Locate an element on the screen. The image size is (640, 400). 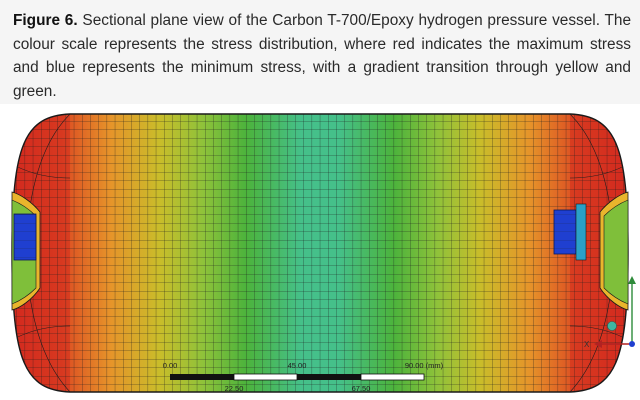
triad-z-axis is located at coordinates (632, 344).